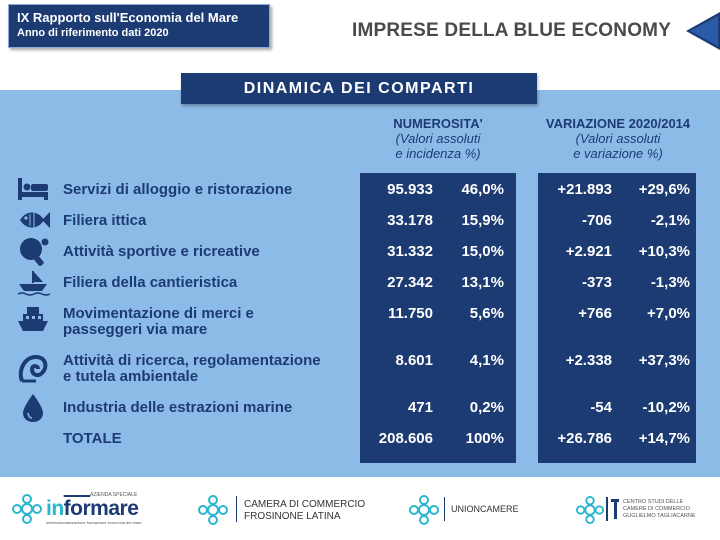 Image resolution: width=720 pixels, height=540 pixels. What do you see at coordinates (670, 282) in the screenshot?
I see `var-pct-value: -1,3%` at bounding box center [670, 282].